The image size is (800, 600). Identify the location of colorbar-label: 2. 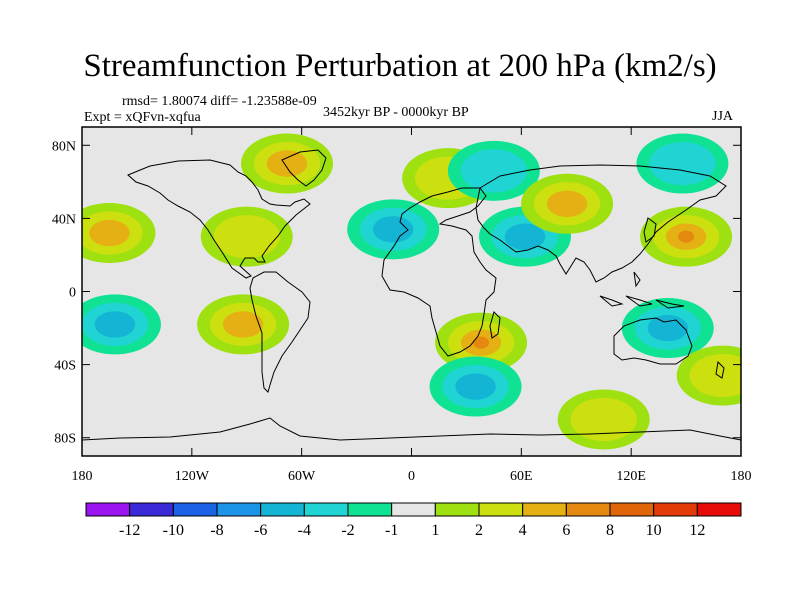
(479, 530).